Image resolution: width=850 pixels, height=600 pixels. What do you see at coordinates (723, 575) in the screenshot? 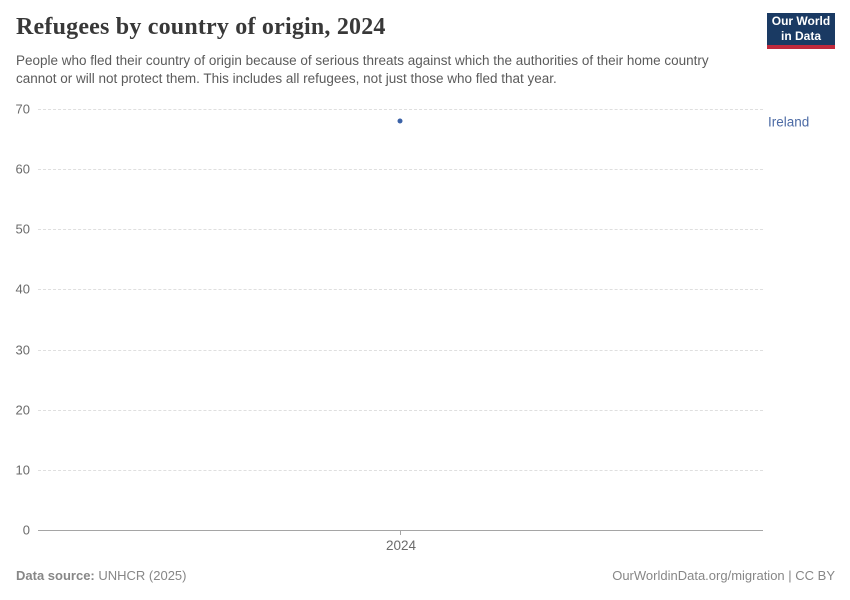
I see `attribution-link: OurWorldinData.org/migration | CC BY` at bounding box center [723, 575].